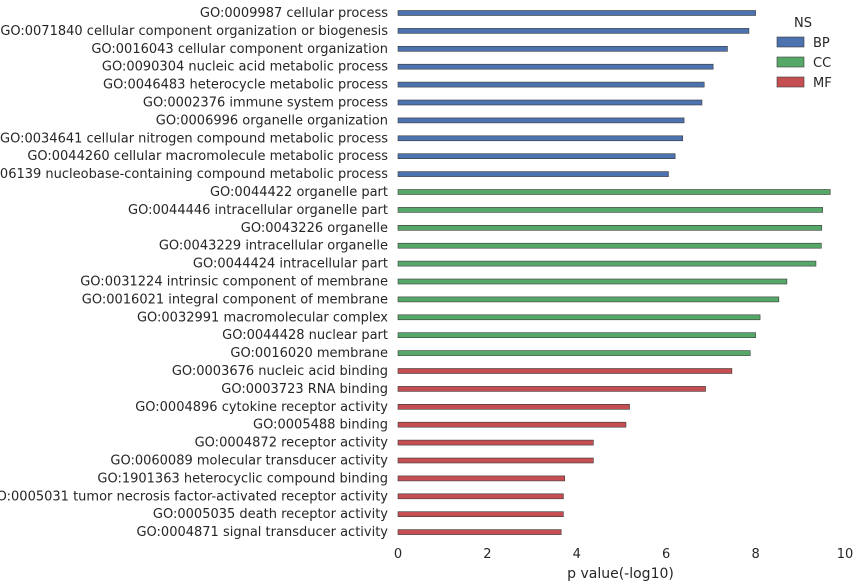 This screenshot has width=858, height=587. I want to click on x-tick-label: 8, so click(755, 554).